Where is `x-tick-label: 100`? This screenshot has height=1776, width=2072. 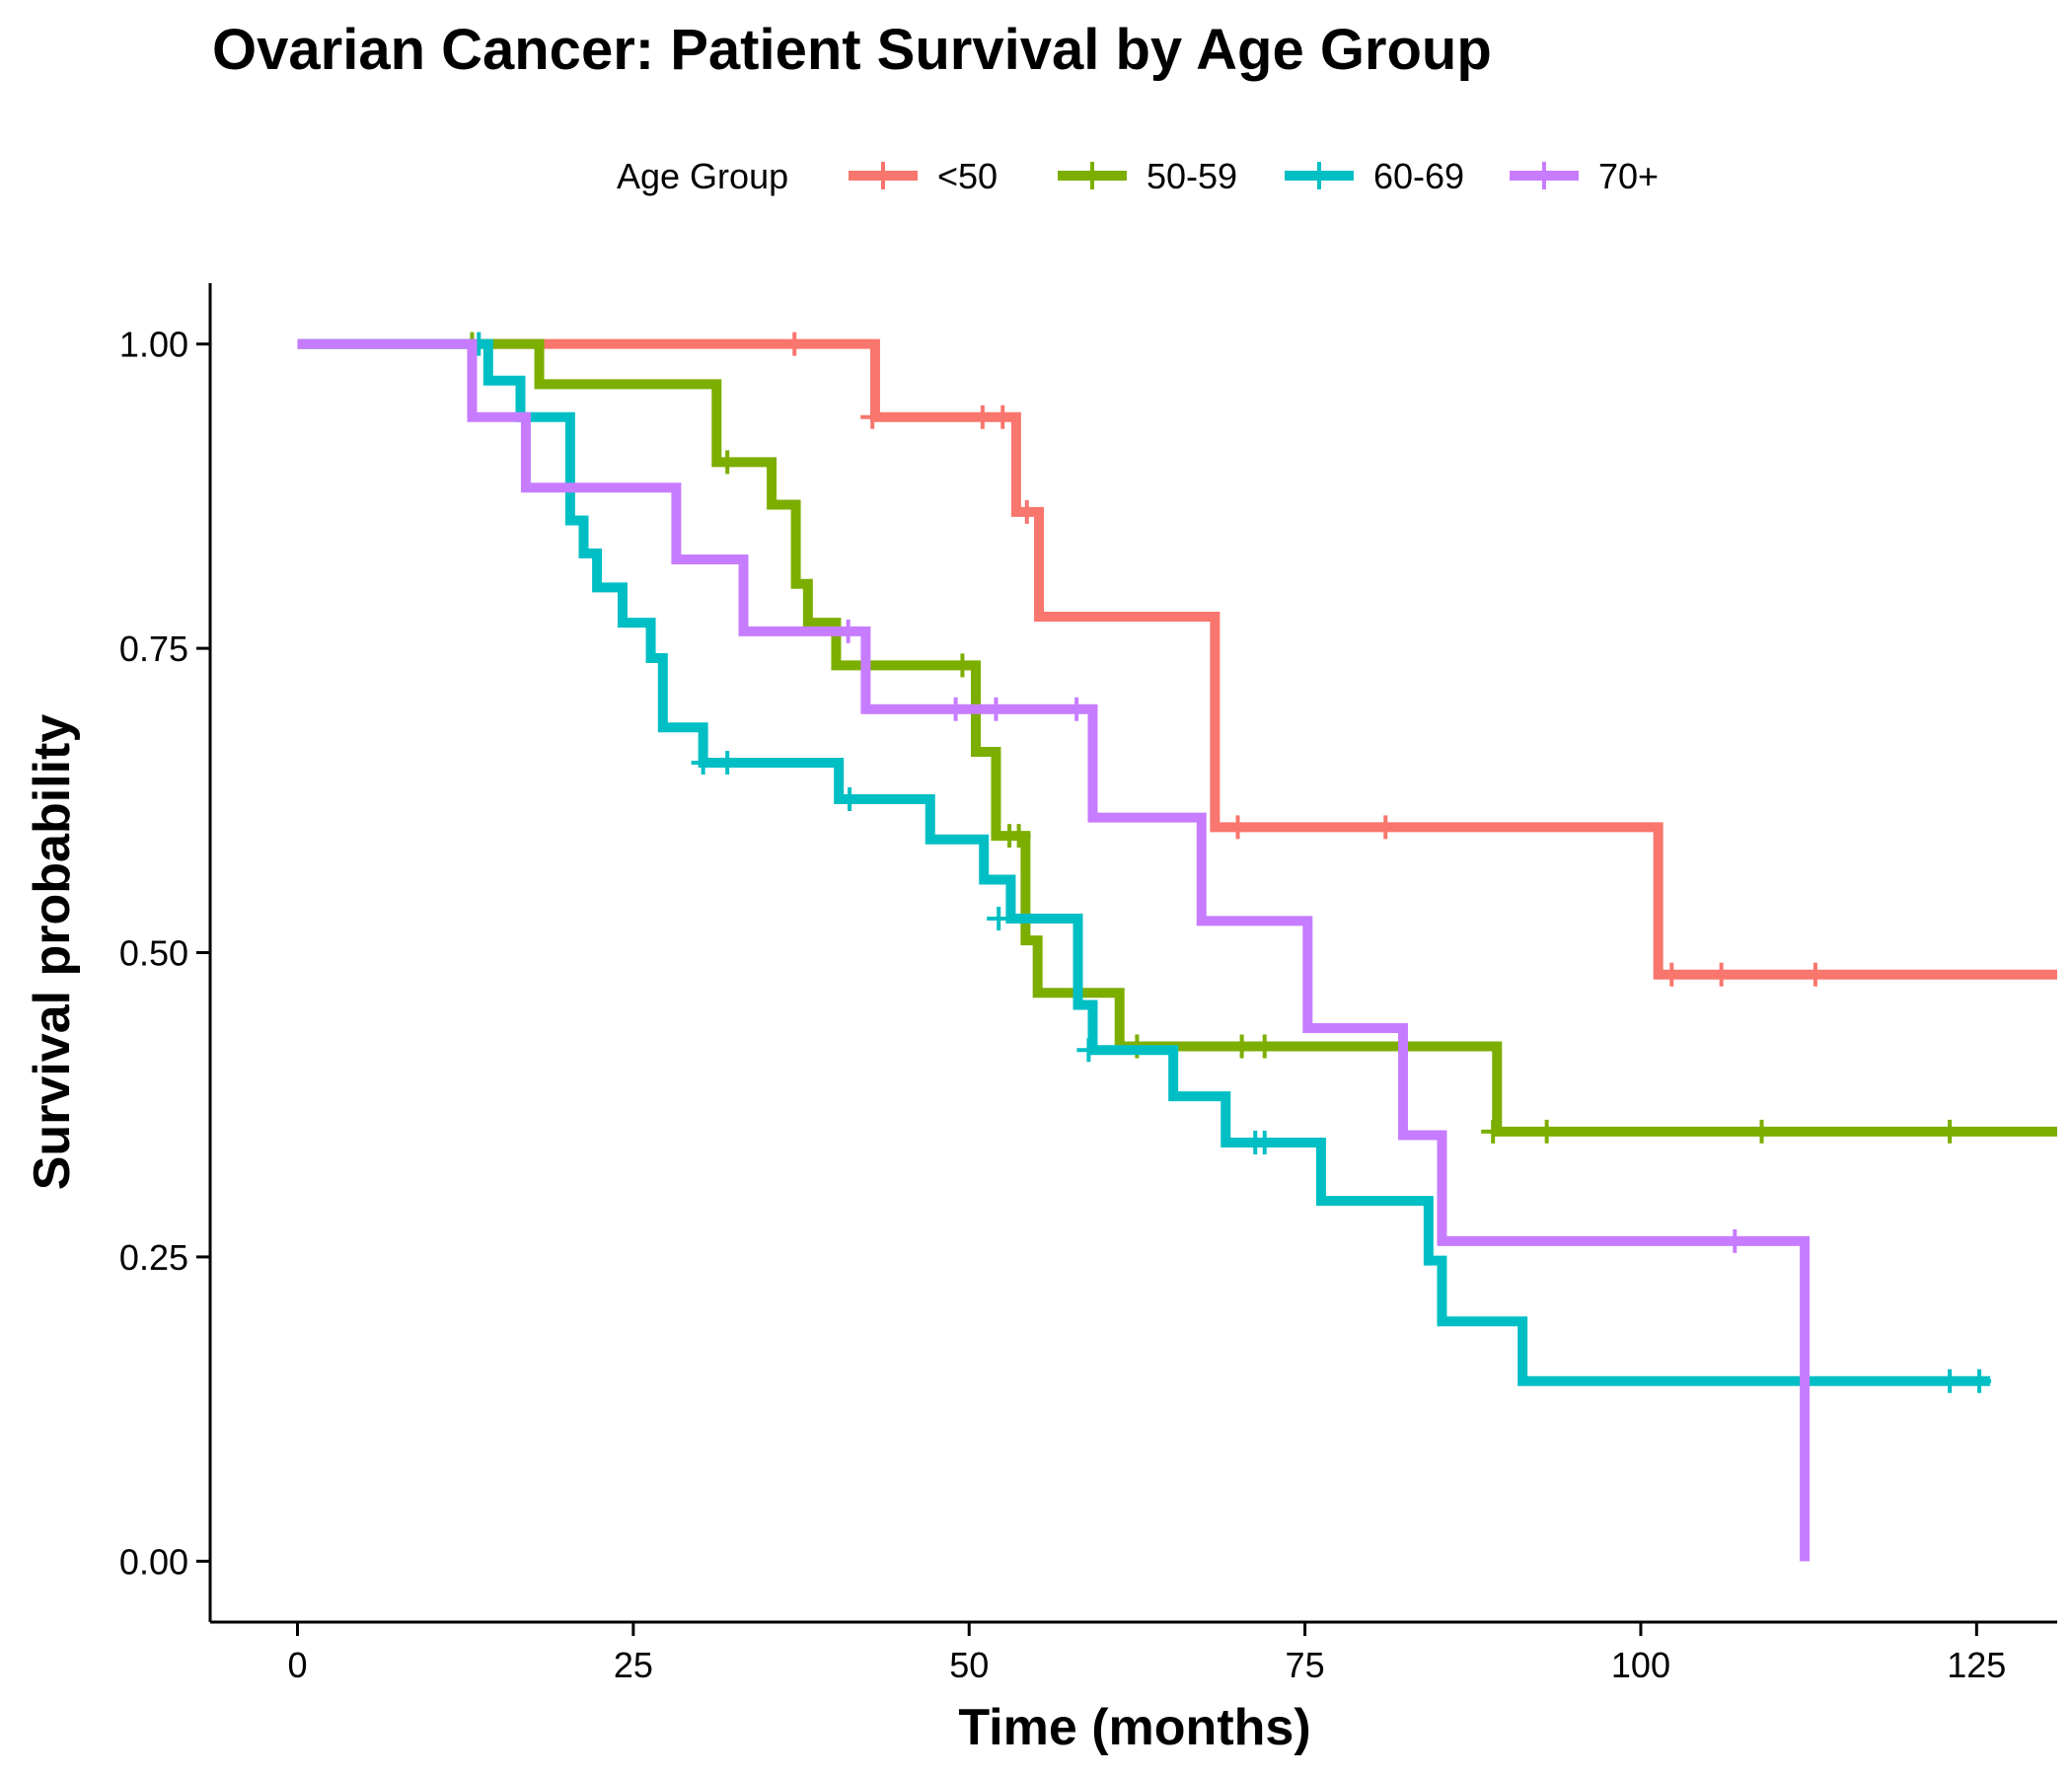
x-tick-label: 100 is located at coordinates (1640, 1665).